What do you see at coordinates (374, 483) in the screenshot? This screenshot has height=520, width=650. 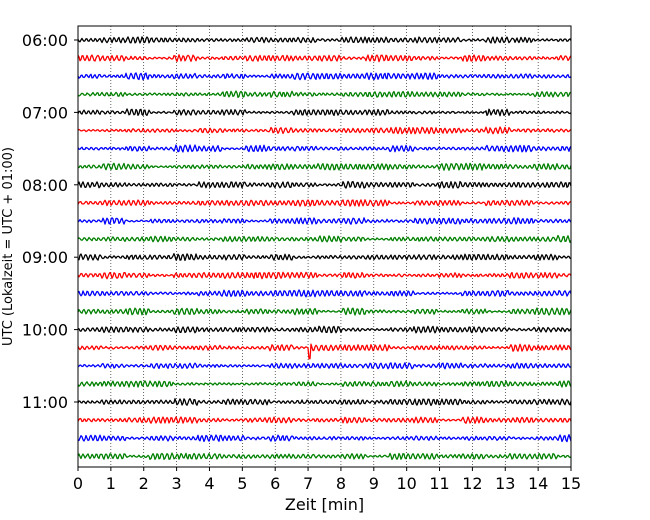 I see `x-tick-label: 9` at bounding box center [374, 483].